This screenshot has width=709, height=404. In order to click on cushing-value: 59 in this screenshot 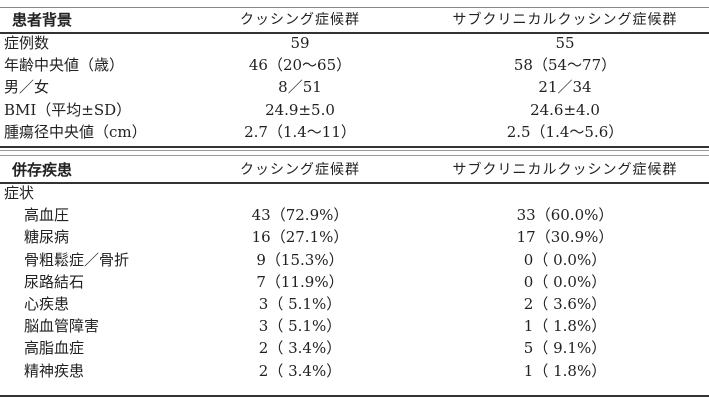, I will do `click(300, 43)`.